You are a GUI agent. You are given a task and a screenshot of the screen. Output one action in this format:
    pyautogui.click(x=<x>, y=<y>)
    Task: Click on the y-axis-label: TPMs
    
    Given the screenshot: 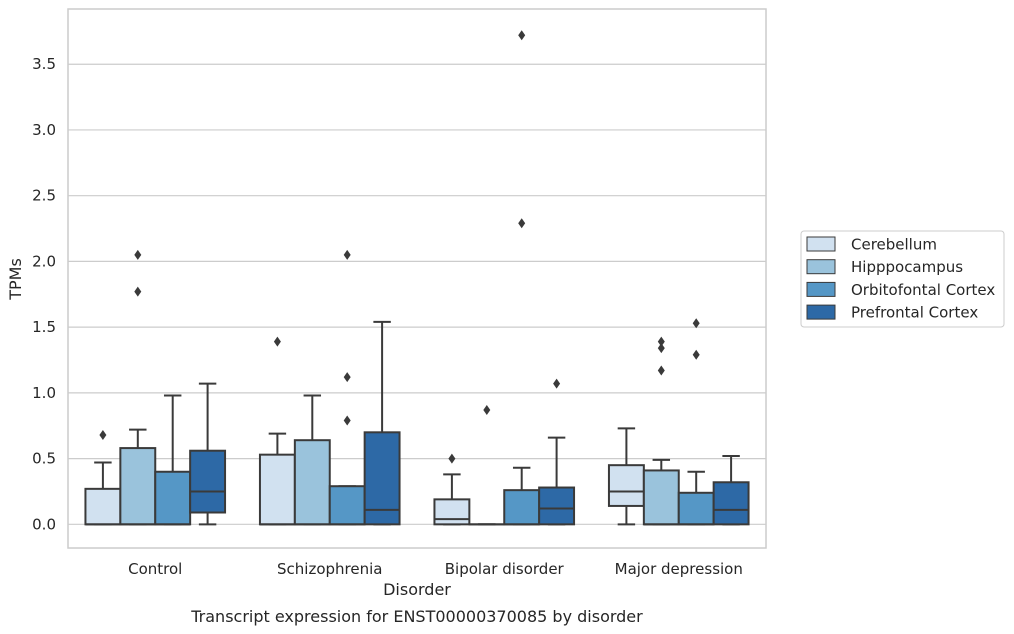 What is the action you would take?
    pyautogui.click(x=15, y=279)
    